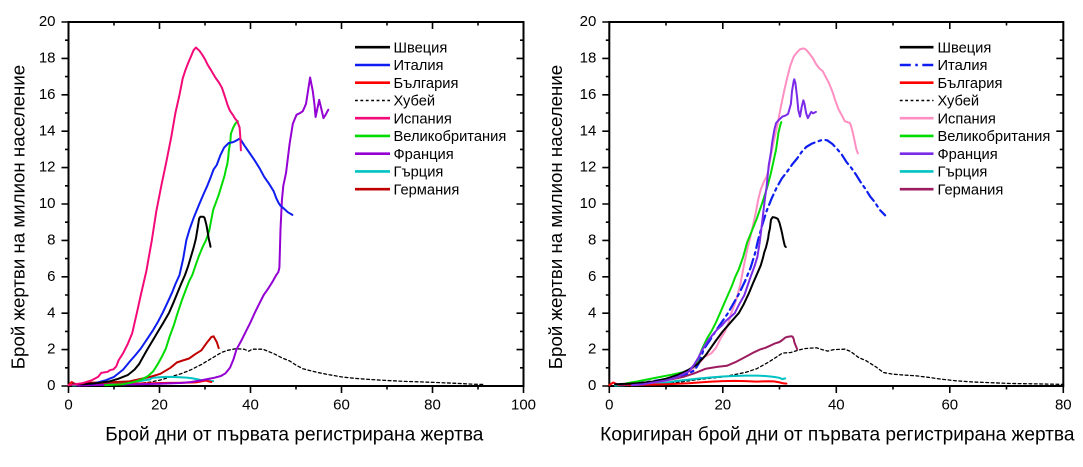 The height and width of the screenshot is (467, 1083). What do you see at coordinates (294, 435) in the screenshot?
I see `svg-text:Брой дни от първата регистрира: Брой дни от първата регистрирана жертва` at bounding box center [294, 435].